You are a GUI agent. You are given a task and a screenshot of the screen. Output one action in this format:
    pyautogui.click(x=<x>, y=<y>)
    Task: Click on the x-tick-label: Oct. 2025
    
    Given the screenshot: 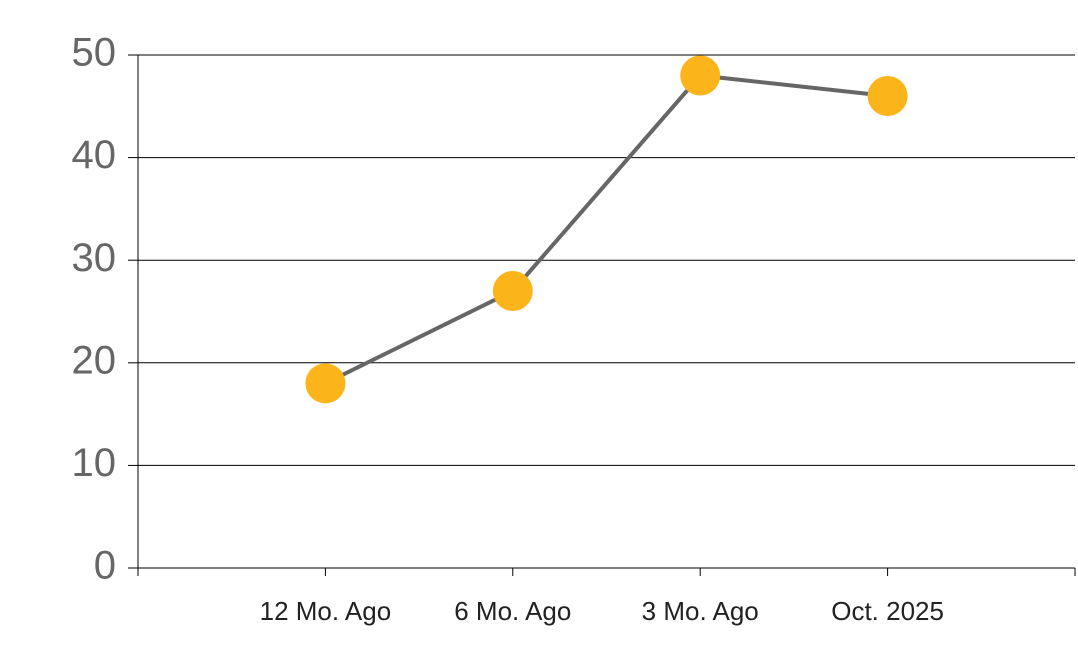 What is the action you would take?
    pyautogui.click(x=887, y=611)
    